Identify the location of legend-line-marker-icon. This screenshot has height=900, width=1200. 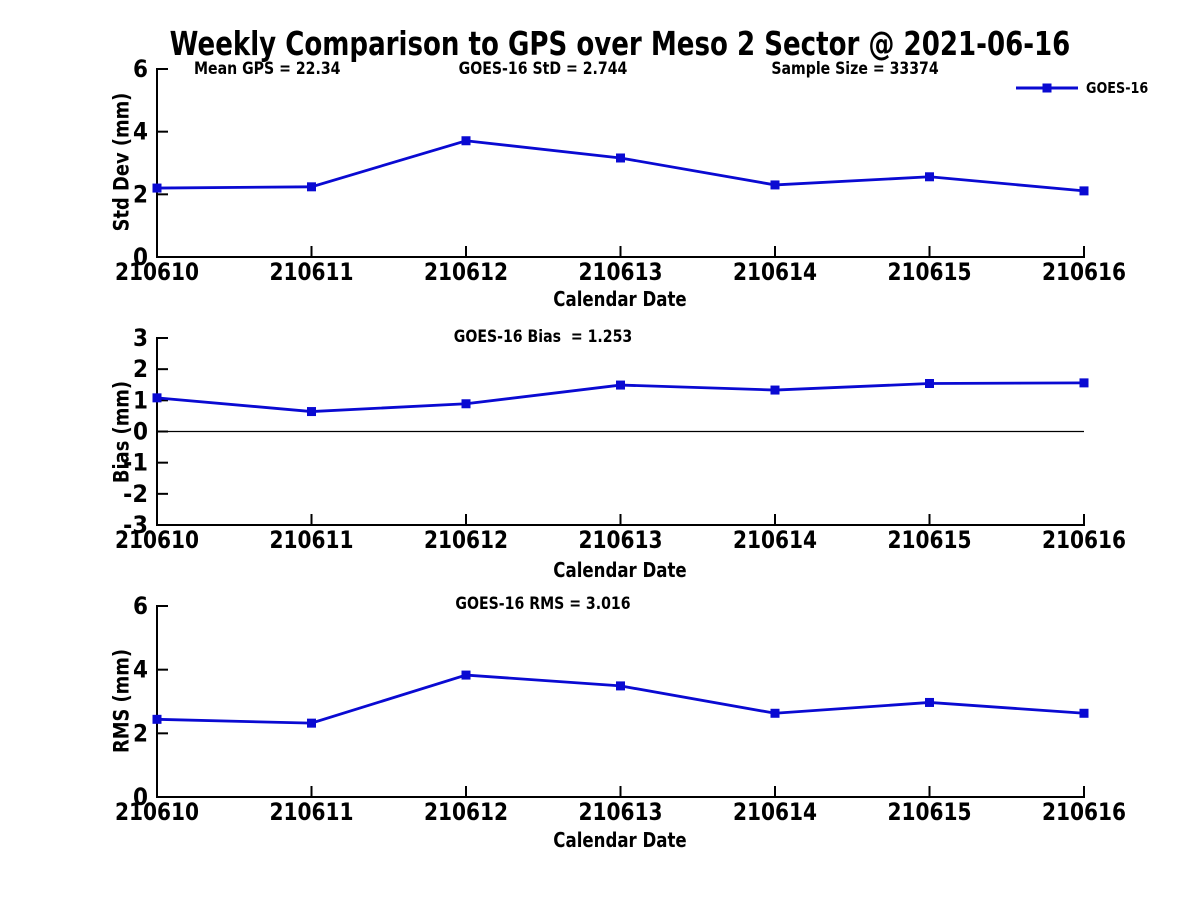
(1047, 88).